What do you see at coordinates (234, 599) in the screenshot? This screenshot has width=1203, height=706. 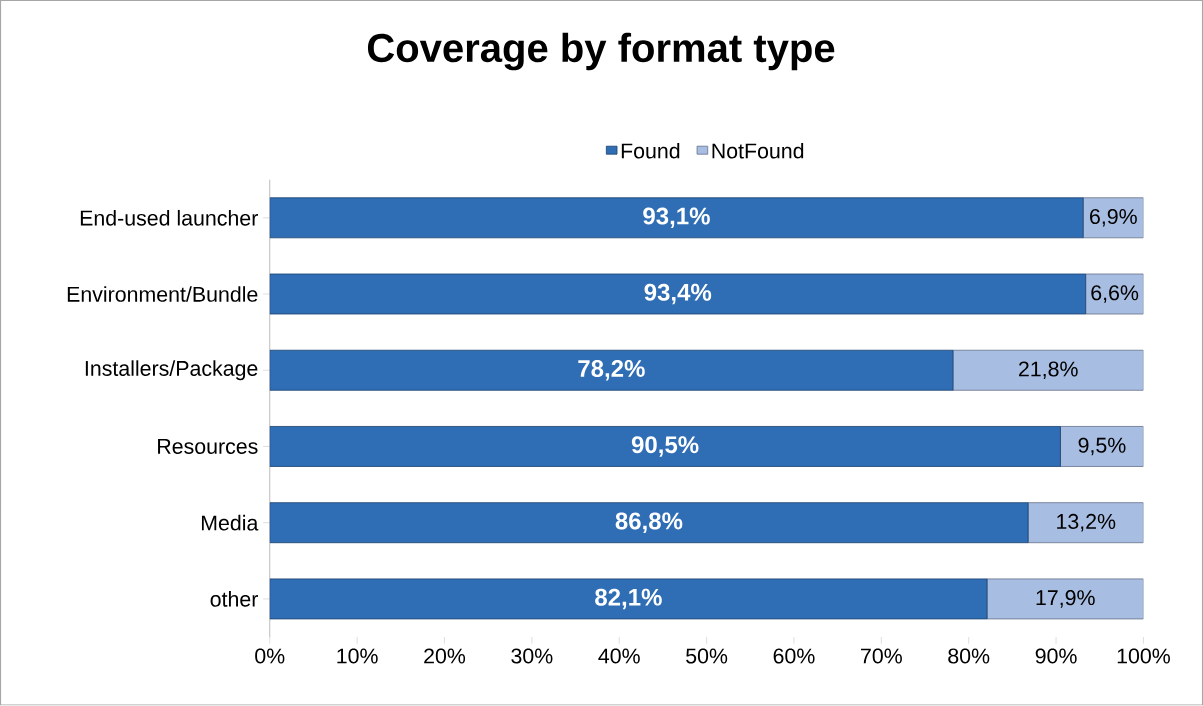 I see `y-tick-label: other` at bounding box center [234, 599].